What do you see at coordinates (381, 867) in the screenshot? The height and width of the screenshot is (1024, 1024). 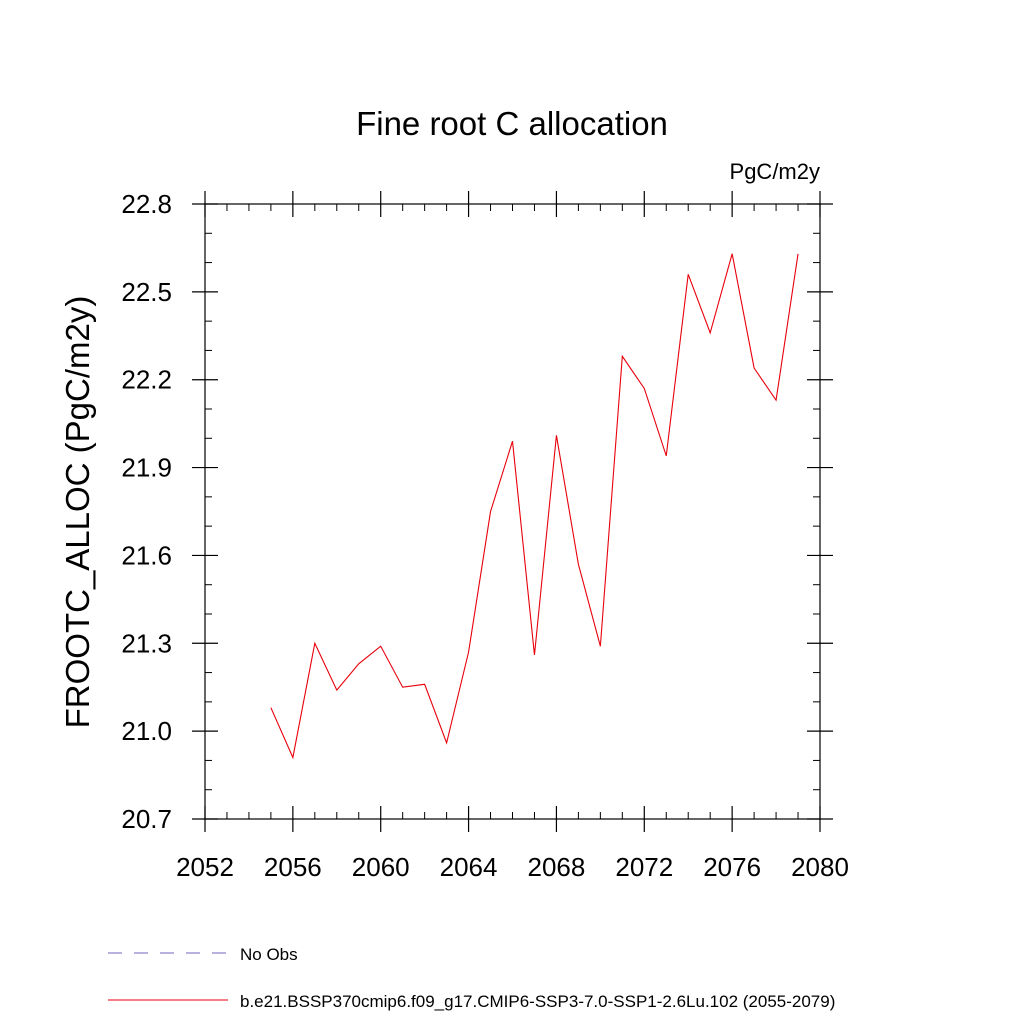 I see `x-tick-label: 2060` at bounding box center [381, 867].